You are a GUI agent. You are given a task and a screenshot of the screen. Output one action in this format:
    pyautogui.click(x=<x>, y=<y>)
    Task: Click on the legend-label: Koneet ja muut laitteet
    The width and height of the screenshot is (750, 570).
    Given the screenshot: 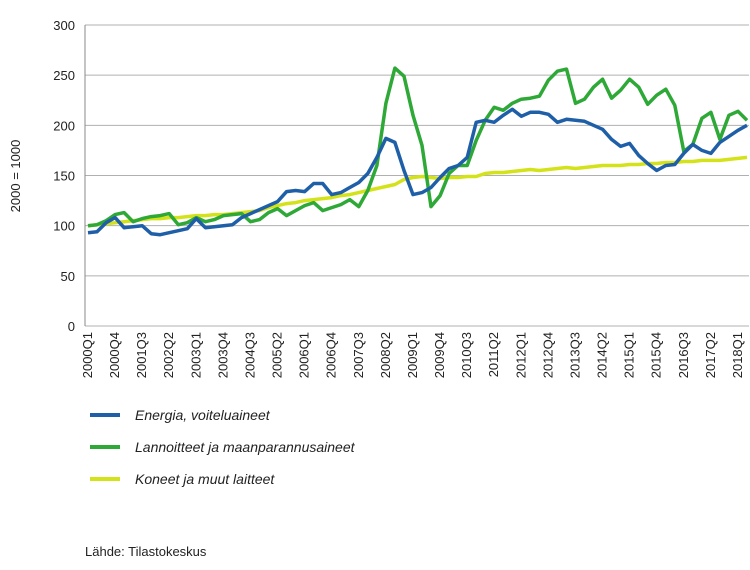 What is the action you would take?
    pyautogui.click(x=205, y=479)
    